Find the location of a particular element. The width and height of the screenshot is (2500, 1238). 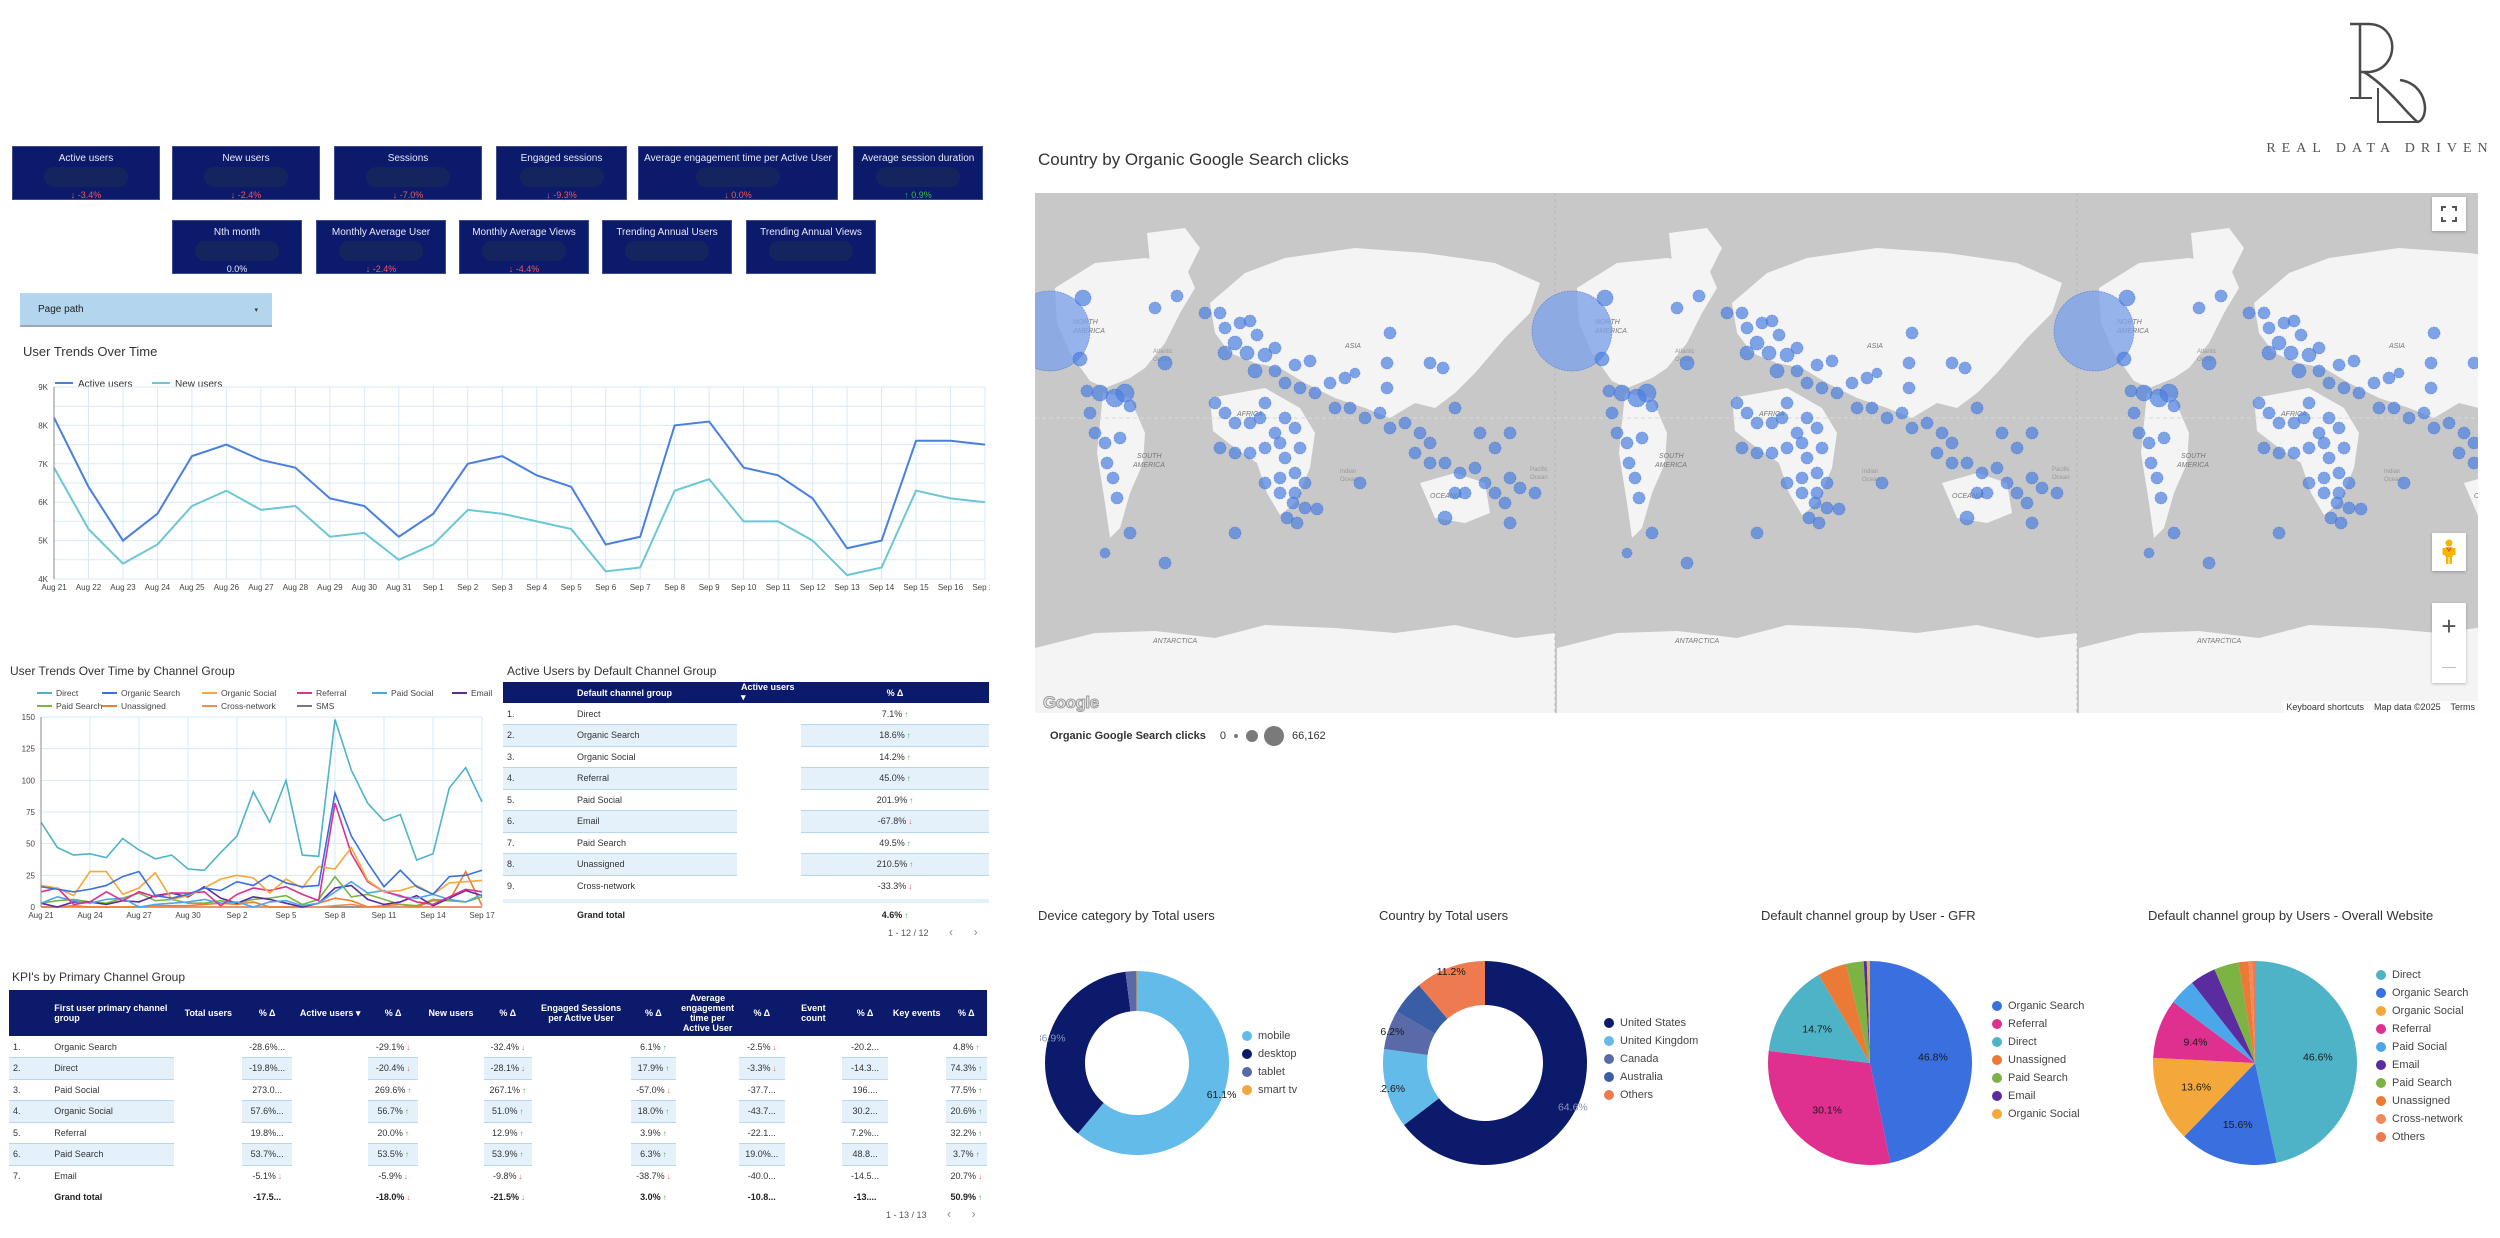

legend-item: tablet is located at coordinates (1269, 1072).